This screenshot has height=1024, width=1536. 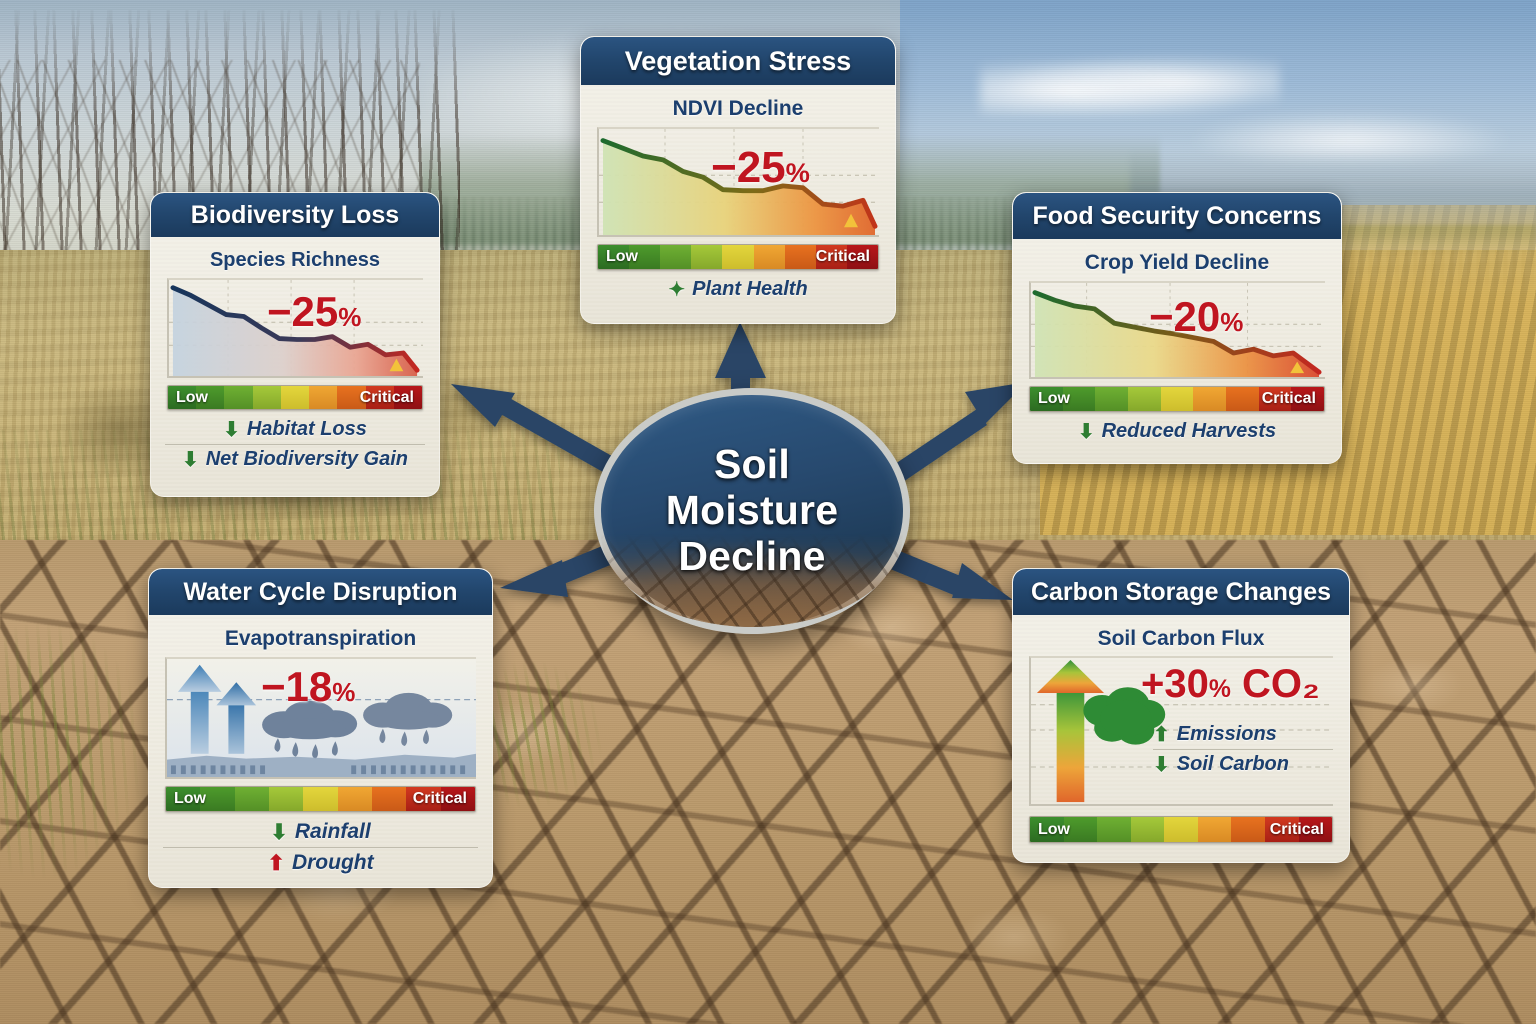 I want to click on card-biodiversity-loss: Biodiversity Loss Species Richness, so click(x=295, y=344).